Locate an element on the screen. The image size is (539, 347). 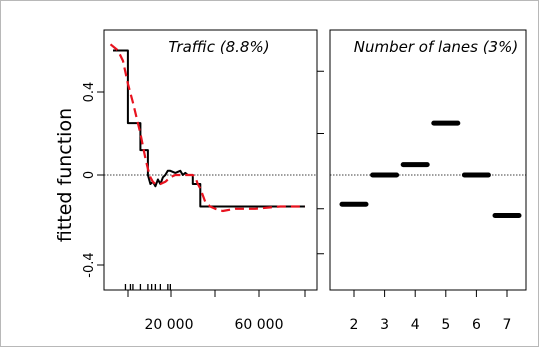
y-tick-label: -0.4 is located at coordinates (89, 264).